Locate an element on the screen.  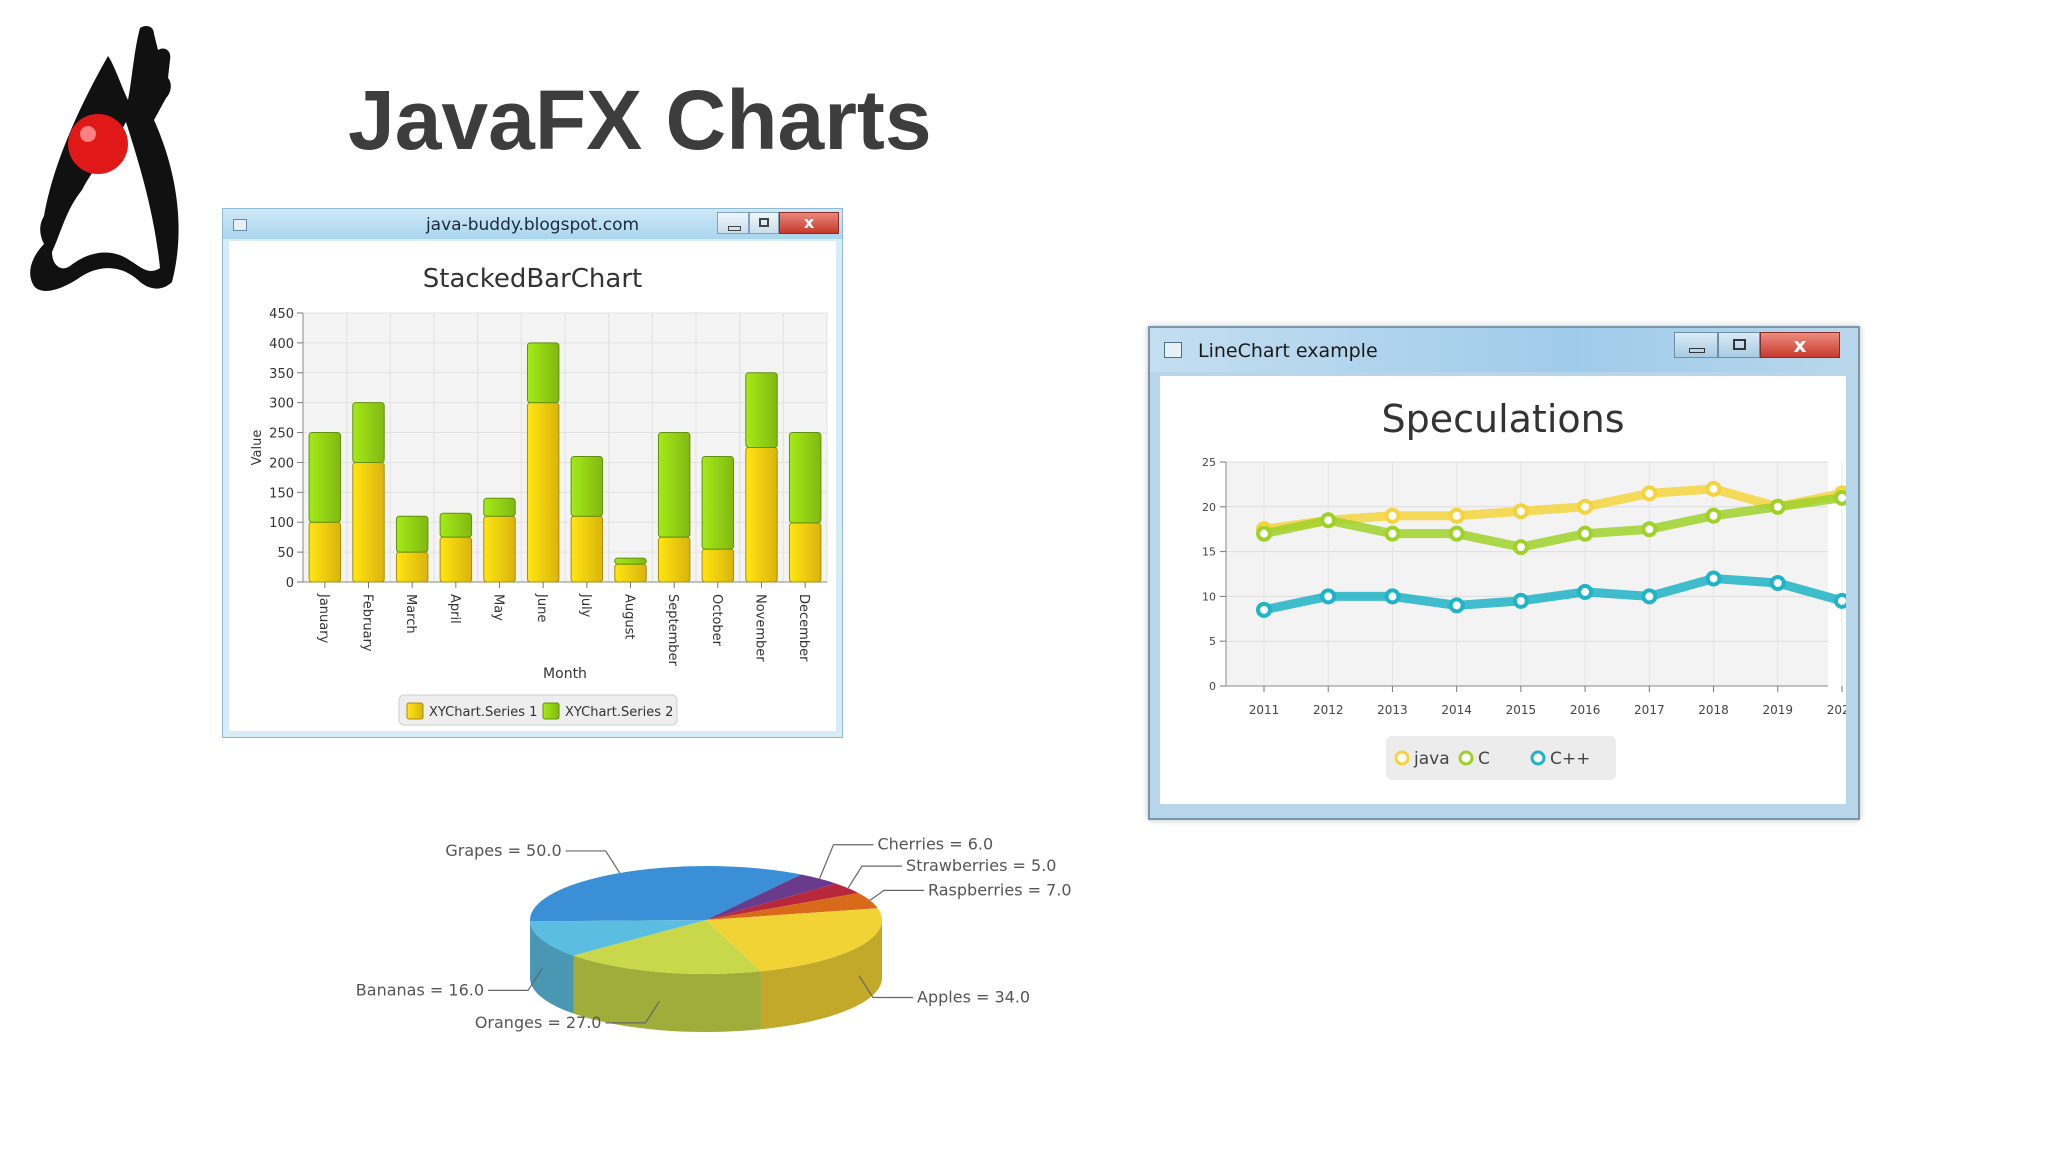
x-tick-label: 2011 is located at coordinates (1264, 710).